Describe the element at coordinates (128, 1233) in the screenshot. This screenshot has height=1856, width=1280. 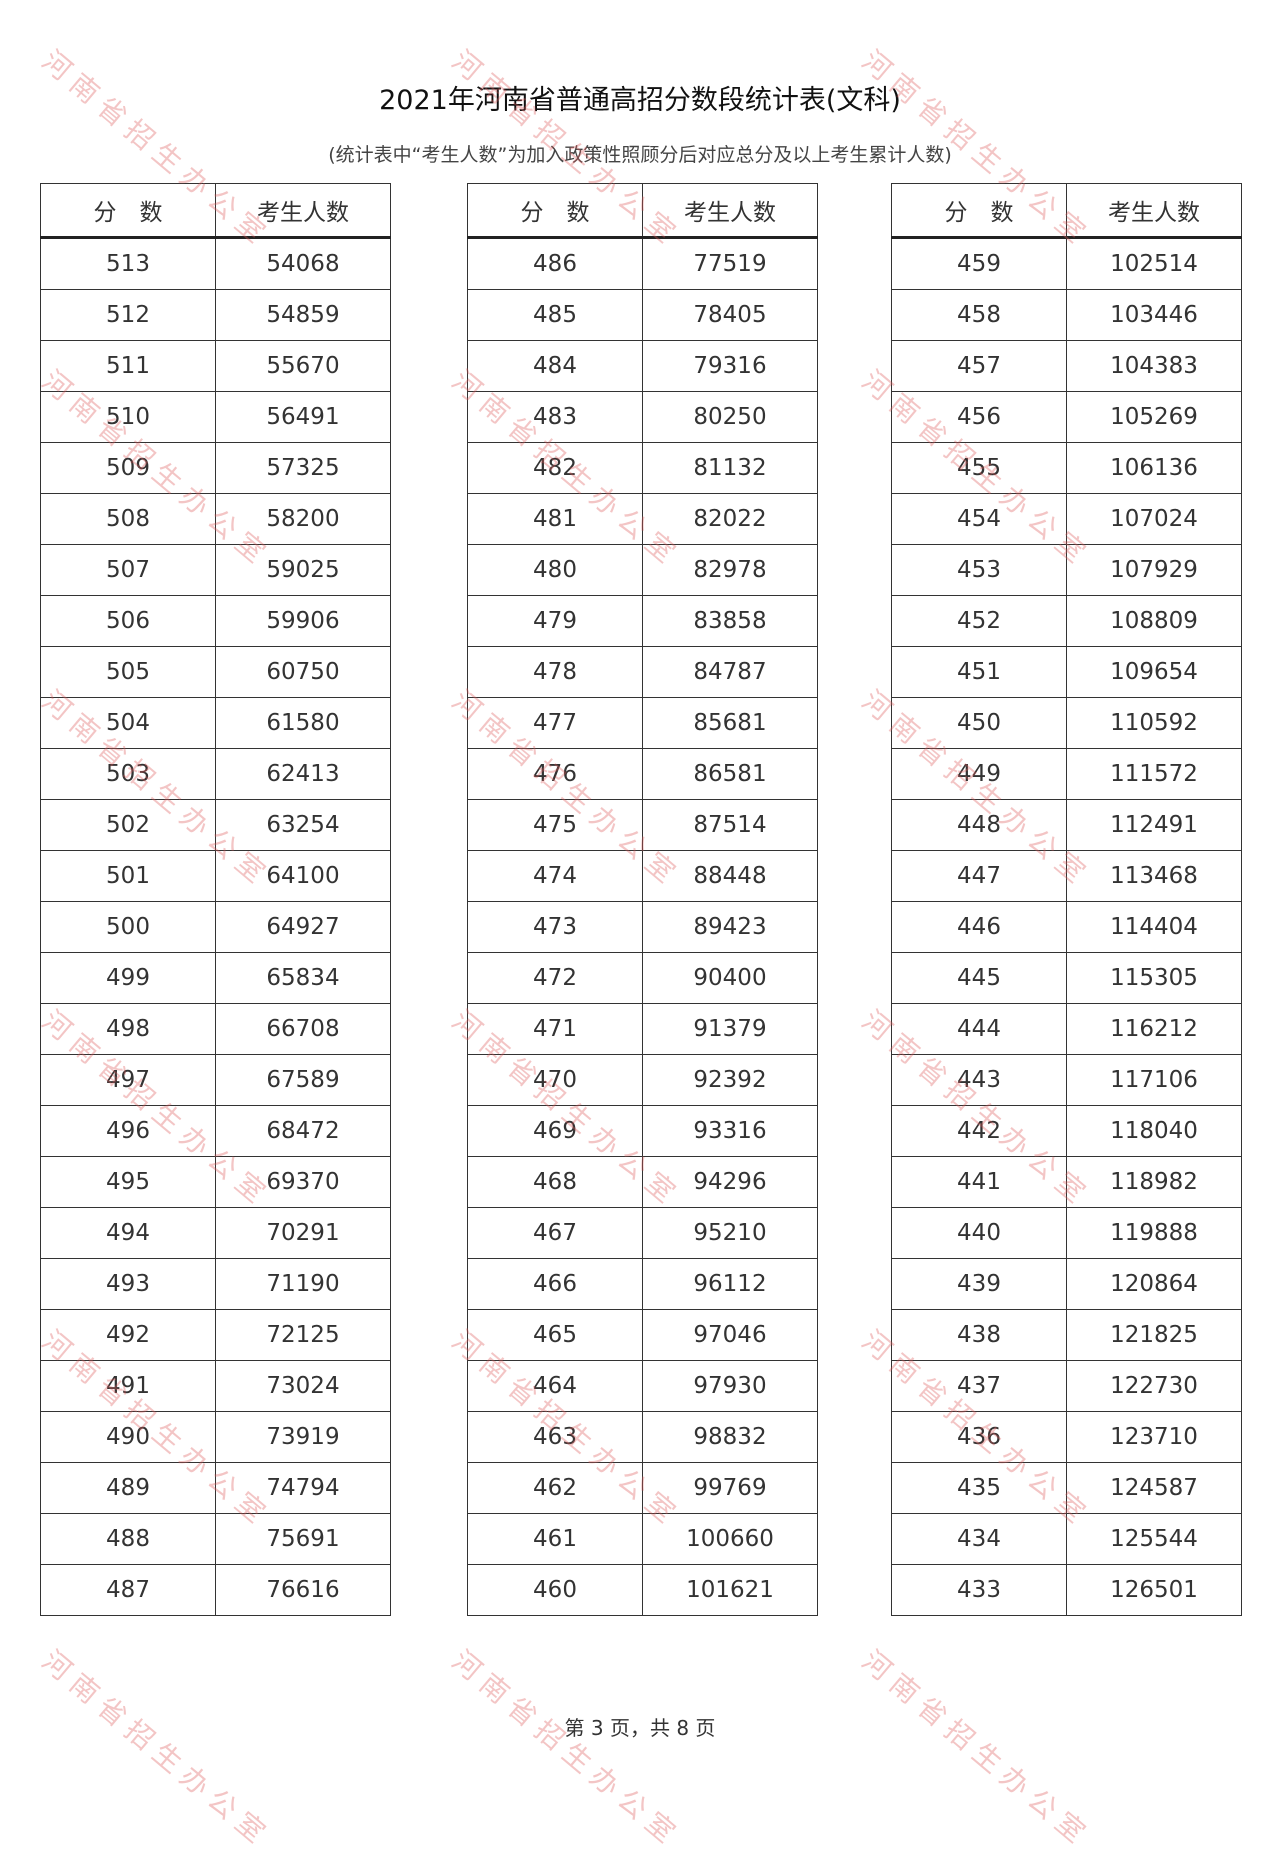
I see `score-cell: 494` at that location.